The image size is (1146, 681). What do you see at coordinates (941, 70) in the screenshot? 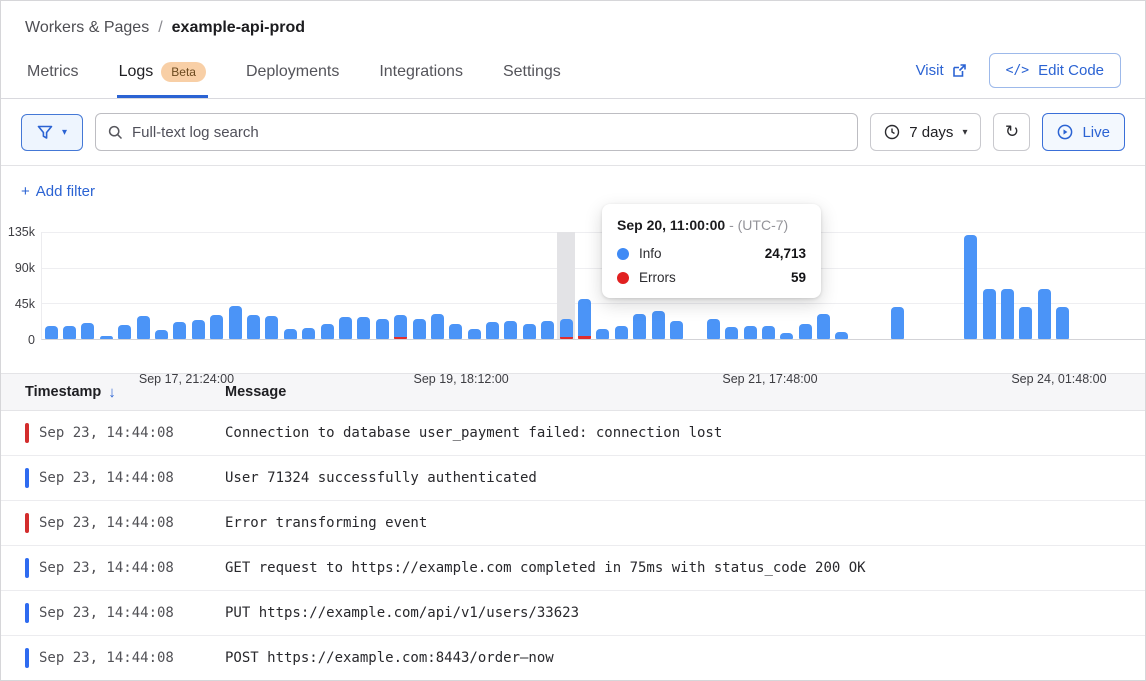
I see `visit-link: Visit` at bounding box center [941, 70].